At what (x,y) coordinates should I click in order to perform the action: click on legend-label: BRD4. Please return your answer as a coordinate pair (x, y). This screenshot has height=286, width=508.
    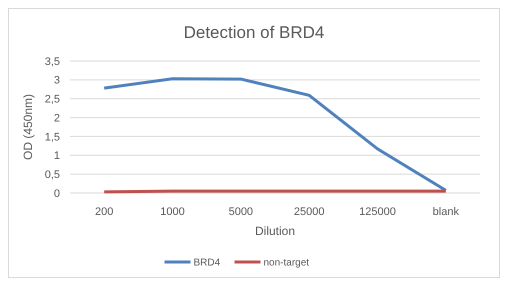
    Looking at the image, I should click on (207, 263).